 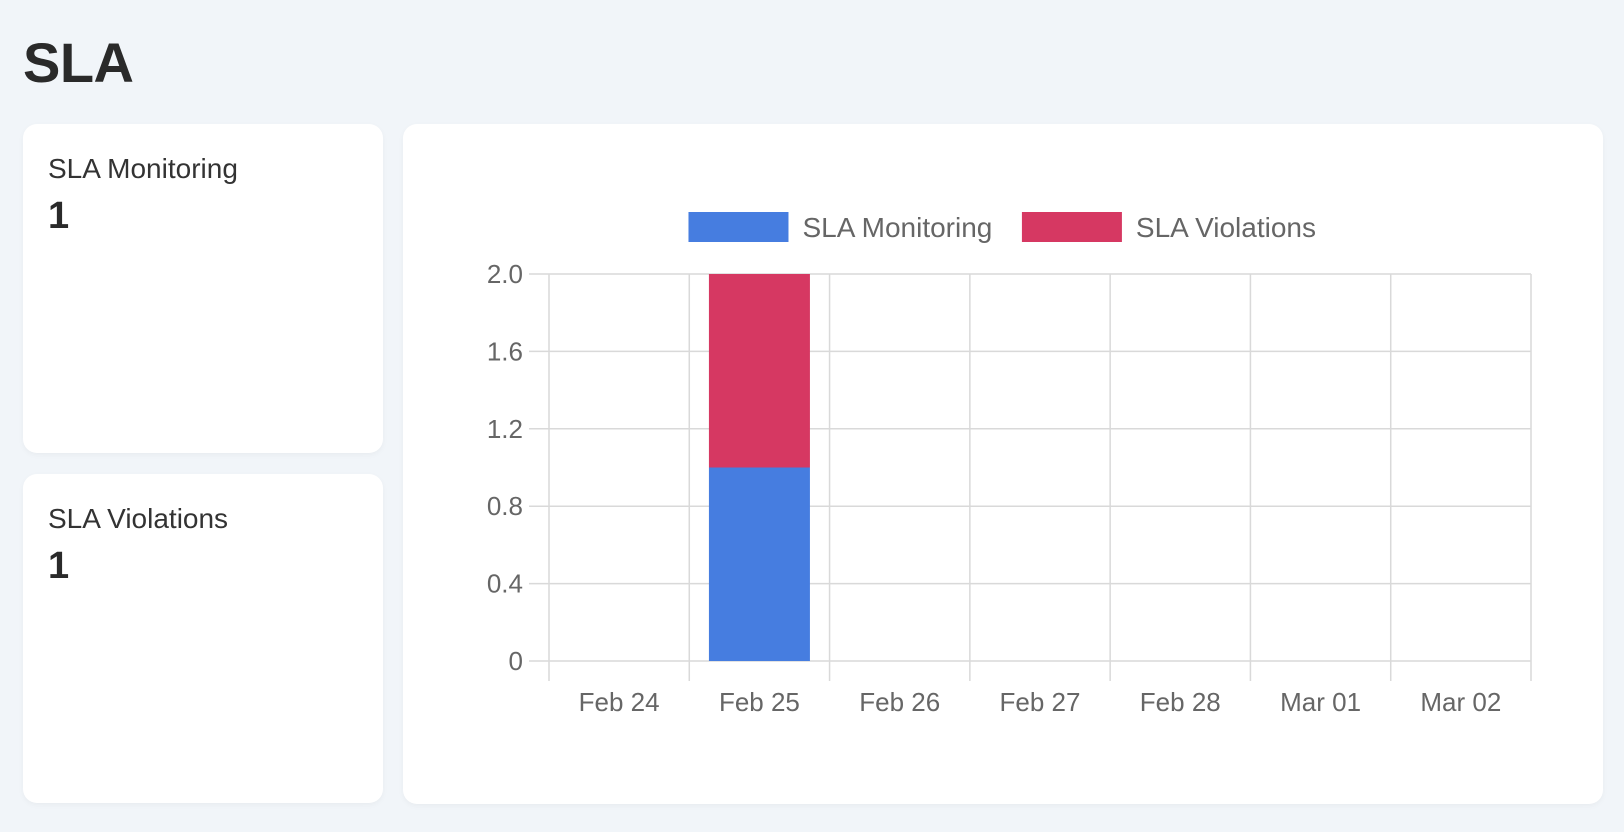 I want to click on sla-monitoring-value: 1, so click(x=59, y=215).